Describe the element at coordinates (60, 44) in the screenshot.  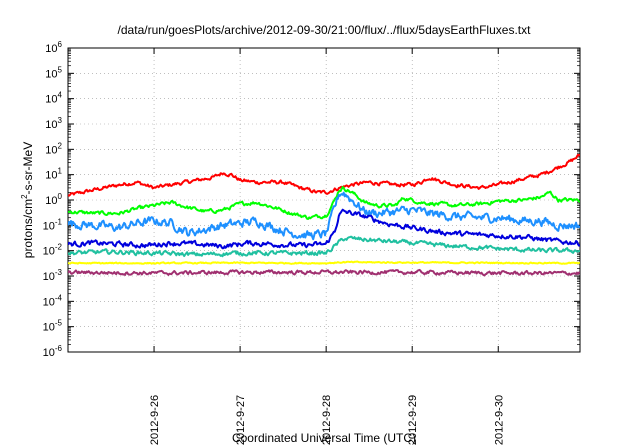
I see `y-tick-label-exp: 6` at that location.